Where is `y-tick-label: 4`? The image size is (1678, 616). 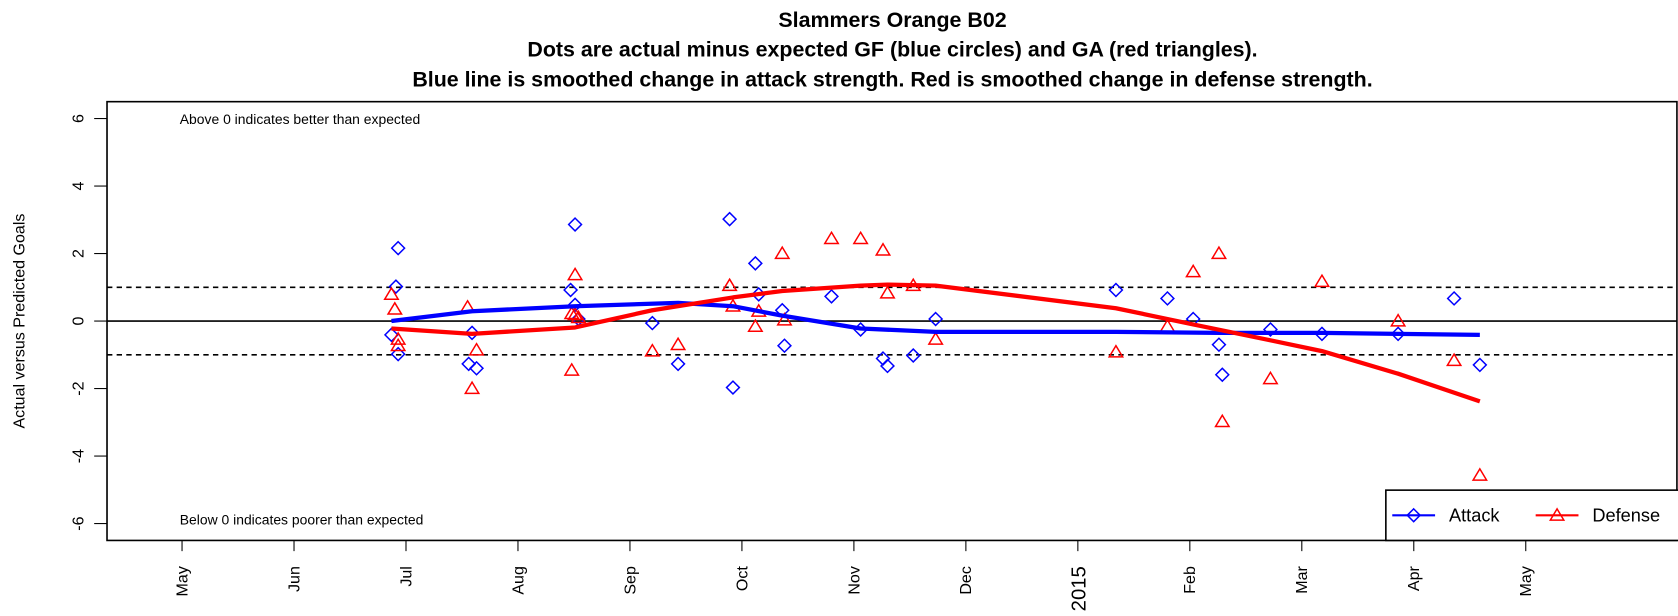 y-tick-label: 4 is located at coordinates (78, 186).